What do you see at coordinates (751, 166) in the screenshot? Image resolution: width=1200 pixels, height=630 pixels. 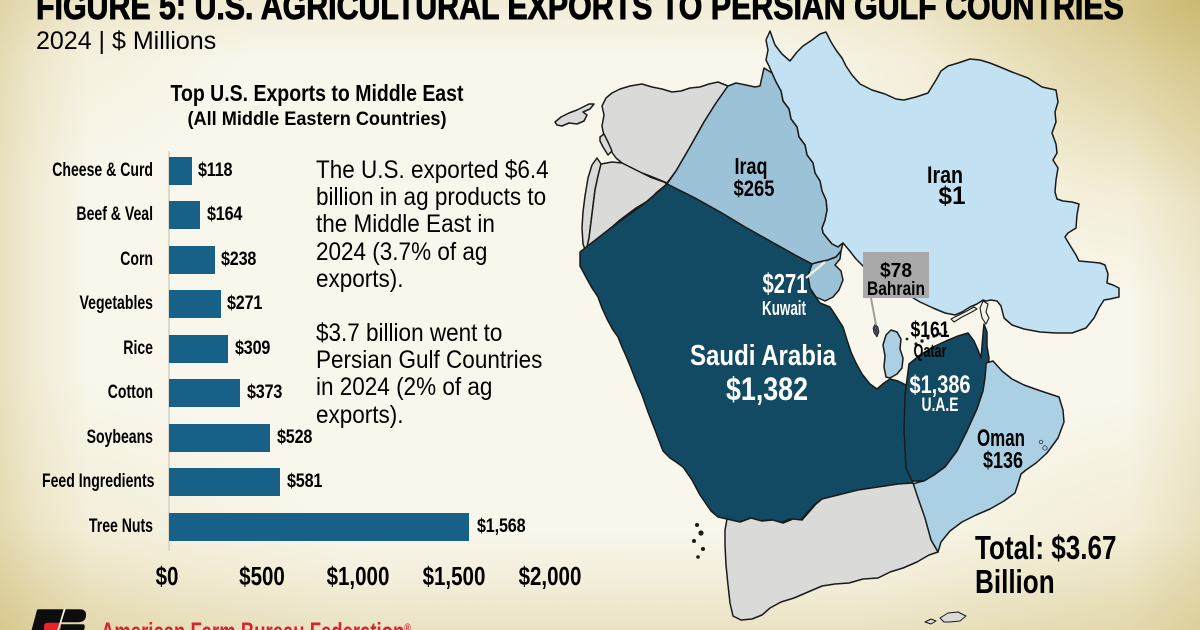 I see `svg-text: Iraq` at bounding box center [751, 166].